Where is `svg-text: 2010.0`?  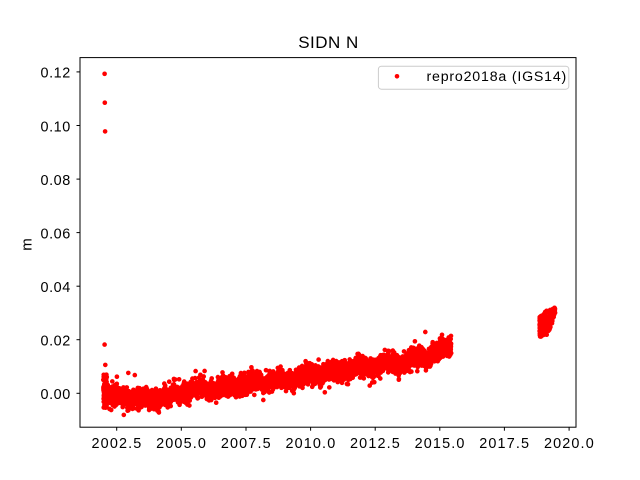 svg-text: 2010.0 is located at coordinates (310, 444).